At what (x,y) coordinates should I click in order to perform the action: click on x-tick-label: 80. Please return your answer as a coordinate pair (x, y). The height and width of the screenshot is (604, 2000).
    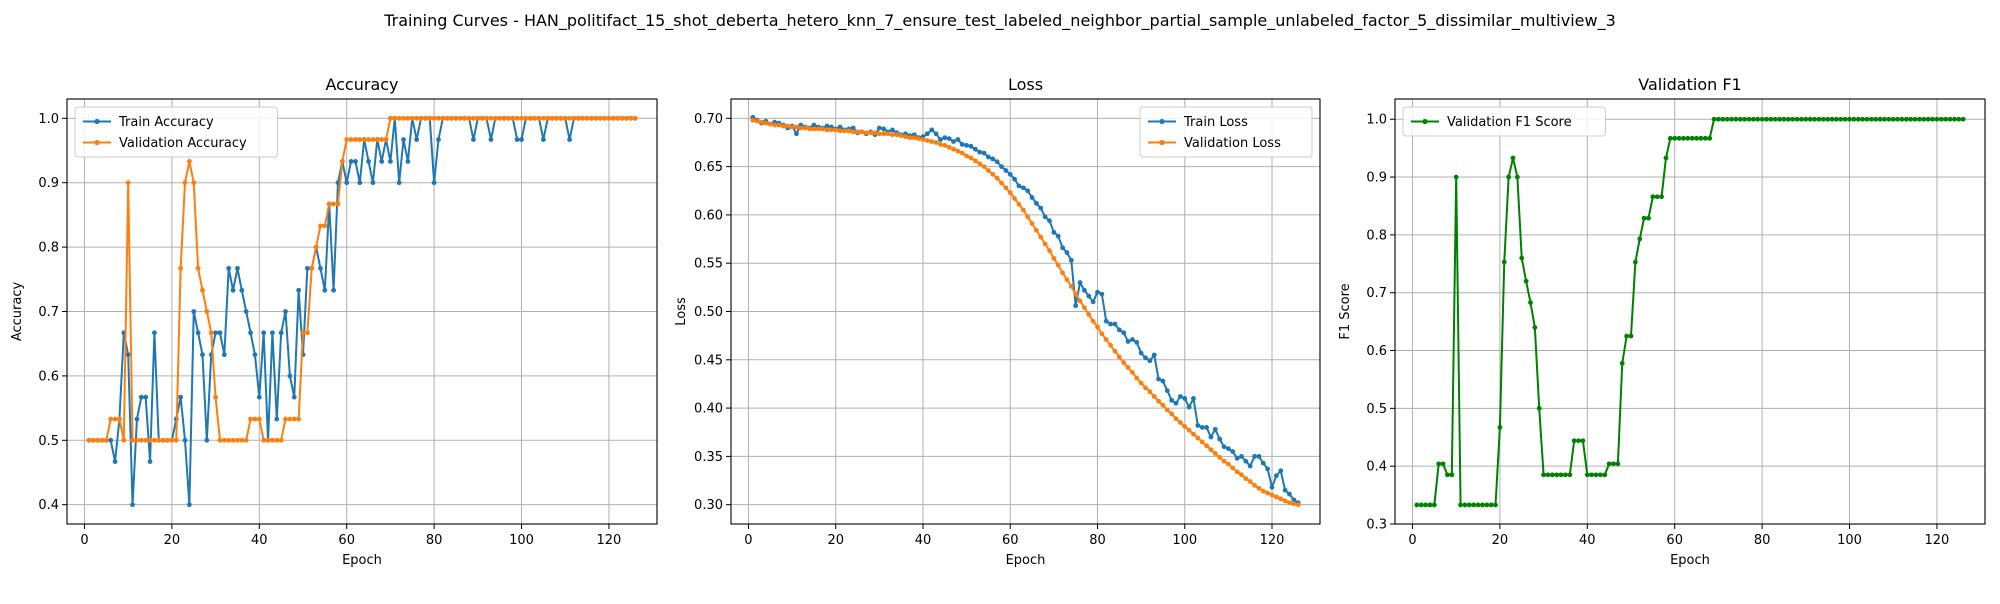
    Looking at the image, I should click on (434, 540).